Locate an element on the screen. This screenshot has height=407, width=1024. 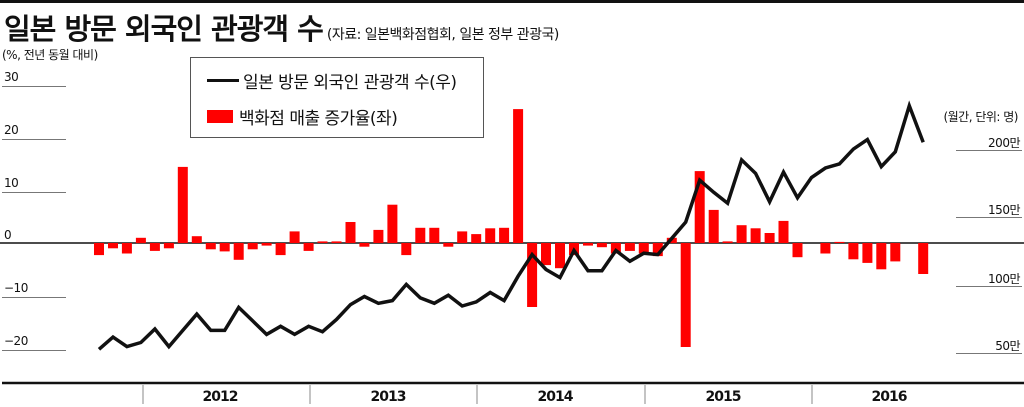
left-tick-0: 0 is located at coordinates (8, 235).